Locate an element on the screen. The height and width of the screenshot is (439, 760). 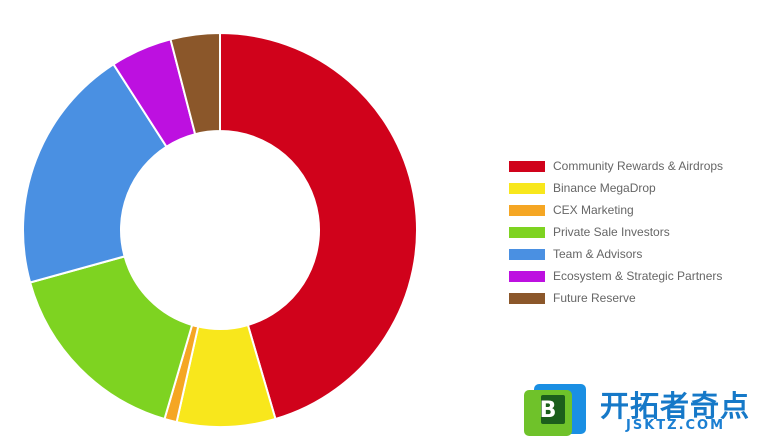
legend-label: Binance MegaDrop is located at coordinates (604, 188).